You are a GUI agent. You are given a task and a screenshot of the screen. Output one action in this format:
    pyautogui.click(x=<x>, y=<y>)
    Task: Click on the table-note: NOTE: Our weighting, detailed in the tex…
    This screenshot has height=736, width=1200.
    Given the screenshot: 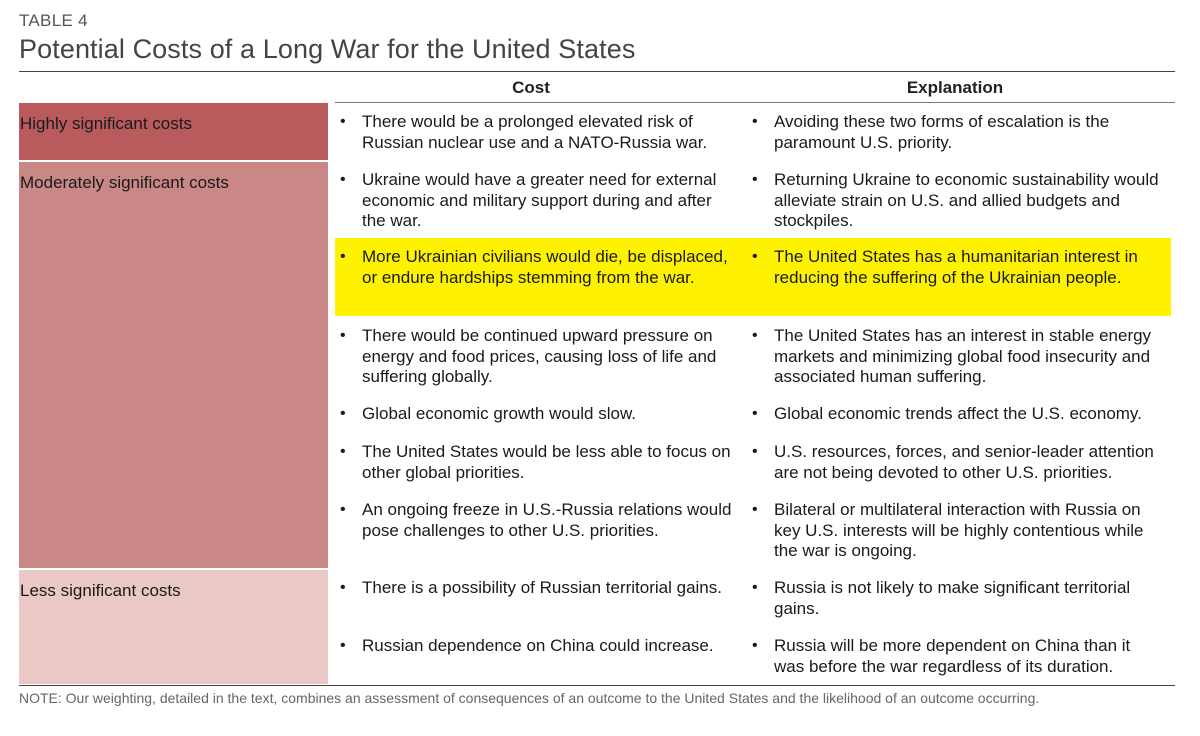 What is the action you would take?
    pyautogui.click(x=529, y=698)
    